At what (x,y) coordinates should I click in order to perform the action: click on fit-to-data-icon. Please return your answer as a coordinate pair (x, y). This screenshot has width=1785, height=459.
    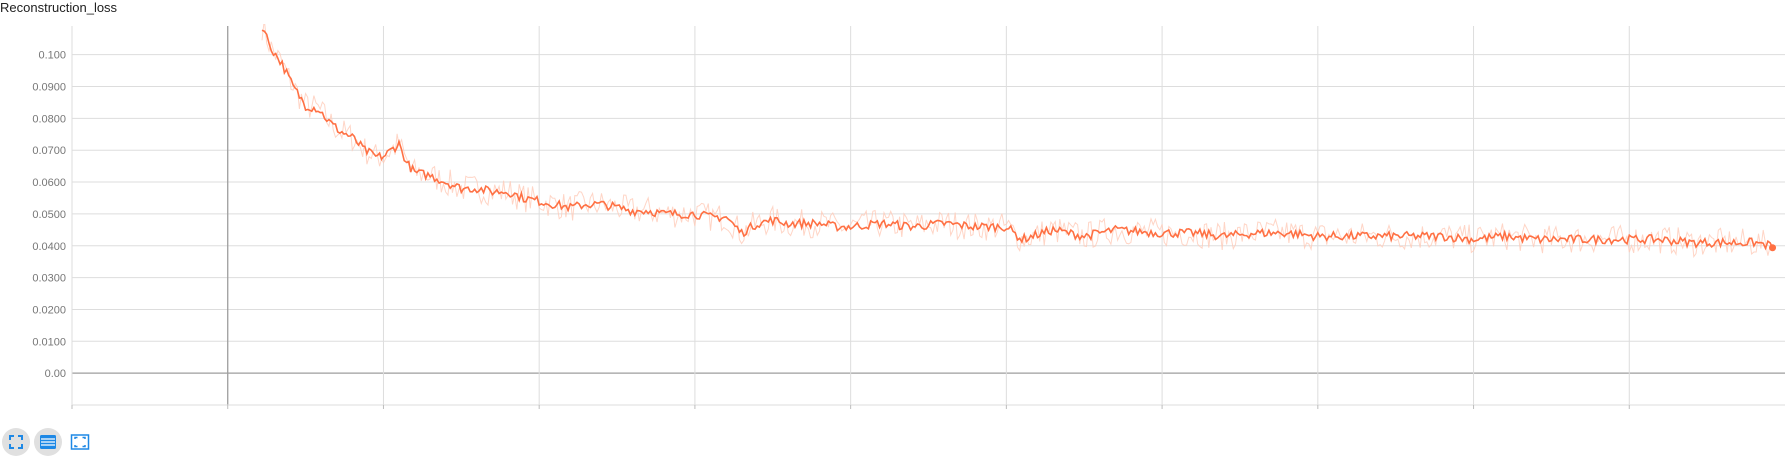
    Looking at the image, I should click on (80, 442).